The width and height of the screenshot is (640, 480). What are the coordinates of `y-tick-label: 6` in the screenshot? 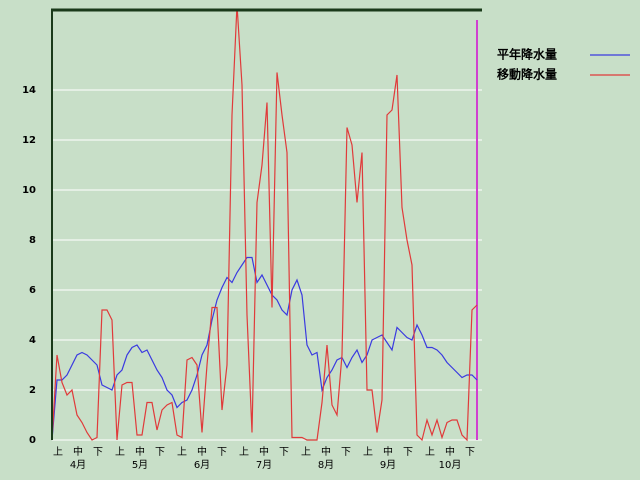 It's located at (32, 290).